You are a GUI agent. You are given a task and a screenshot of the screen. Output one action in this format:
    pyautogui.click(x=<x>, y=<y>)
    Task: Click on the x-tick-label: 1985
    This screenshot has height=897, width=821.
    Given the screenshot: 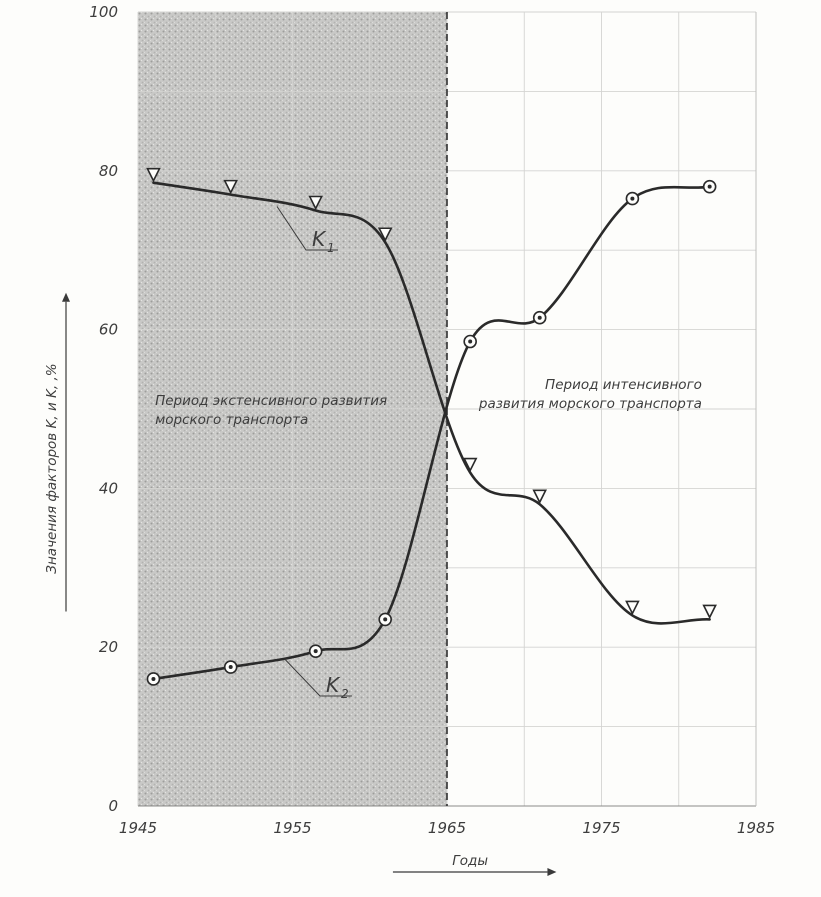 What is the action you would take?
    pyautogui.click(x=756, y=828)
    